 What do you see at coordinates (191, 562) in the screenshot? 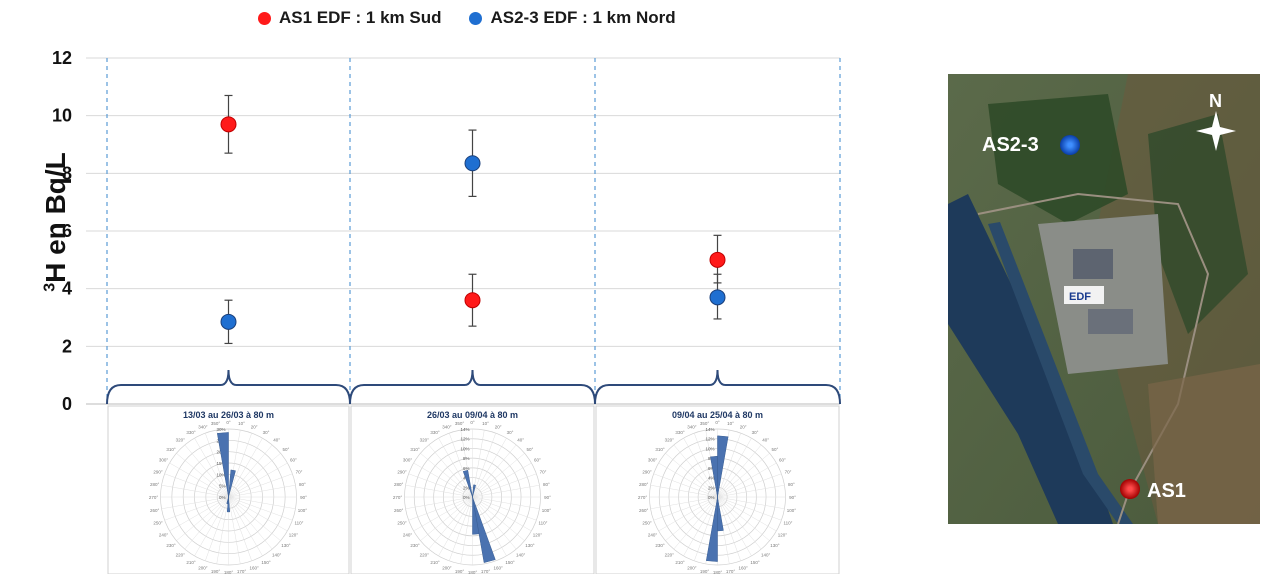
I see `wind-rose-direction-label: 210°` at bounding box center [191, 562].